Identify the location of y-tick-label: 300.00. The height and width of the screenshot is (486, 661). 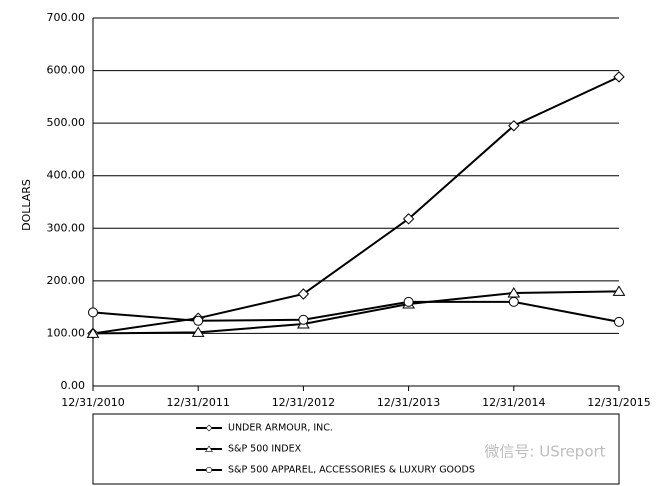
(66, 227).